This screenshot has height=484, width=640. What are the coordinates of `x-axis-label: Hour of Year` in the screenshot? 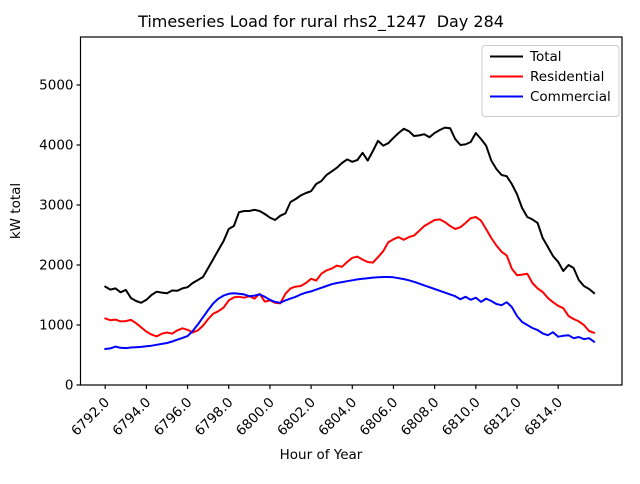 It's located at (321, 455).